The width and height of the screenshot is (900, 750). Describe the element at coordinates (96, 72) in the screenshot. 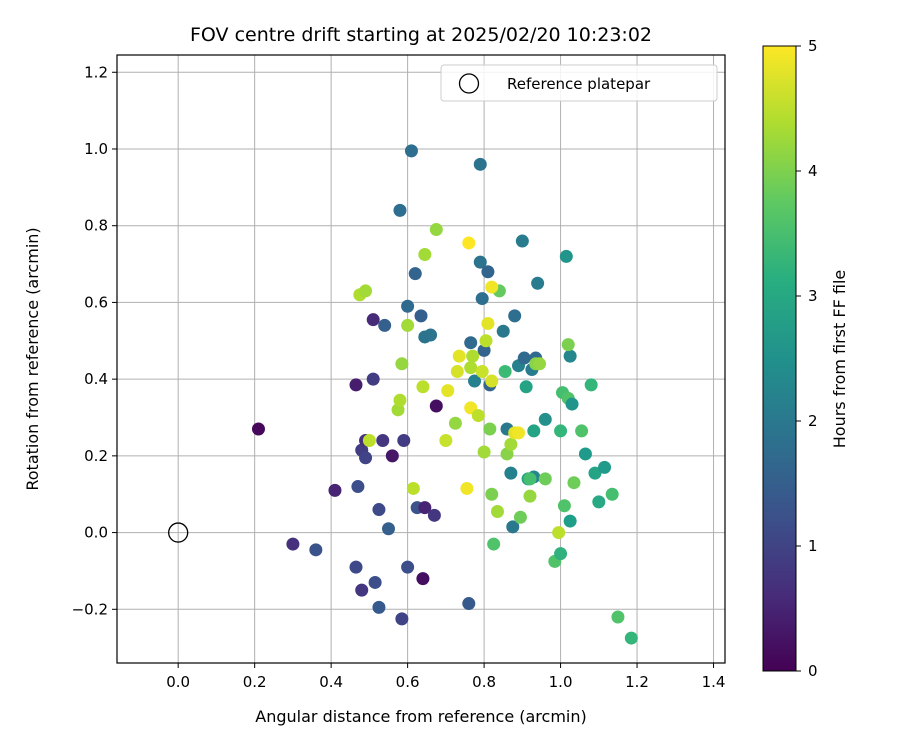

I see `y-tick-label: 1.2` at that location.